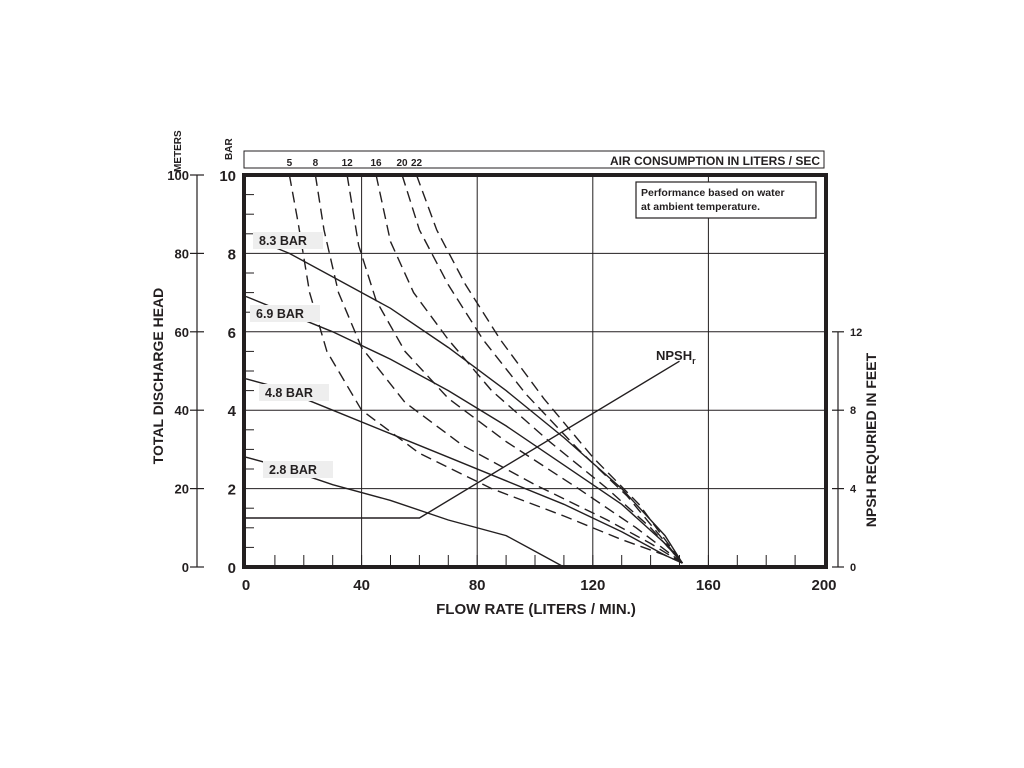 The height and width of the screenshot is (768, 1024). I want to click on pressure-label: 4.8 BAR, so click(289, 393).